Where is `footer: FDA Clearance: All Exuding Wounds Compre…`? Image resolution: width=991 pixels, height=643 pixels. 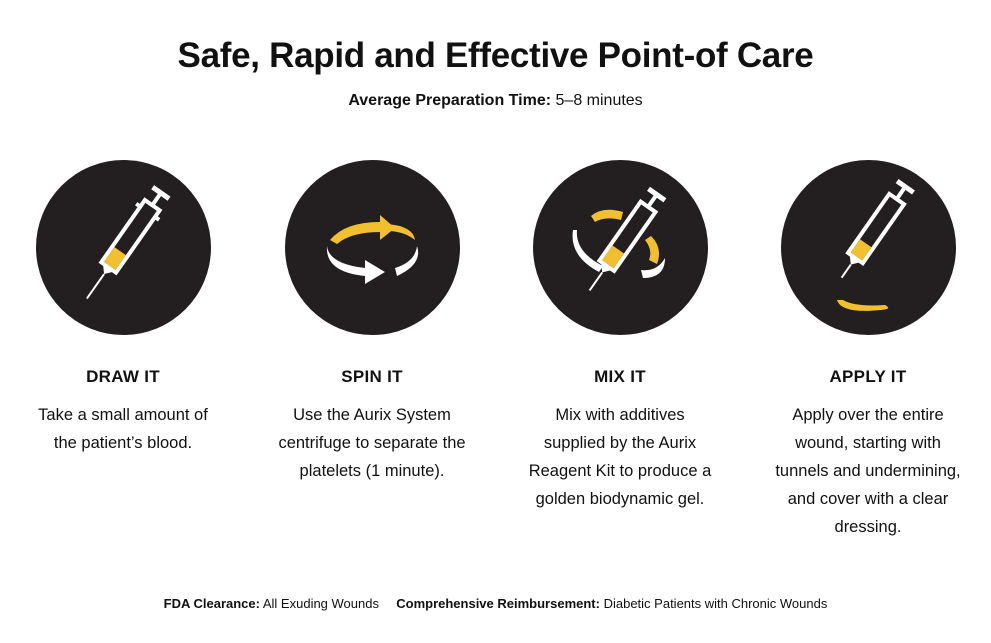
footer: FDA Clearance: All Exuding Wounds Compre… is located at coordinates (495, 603).